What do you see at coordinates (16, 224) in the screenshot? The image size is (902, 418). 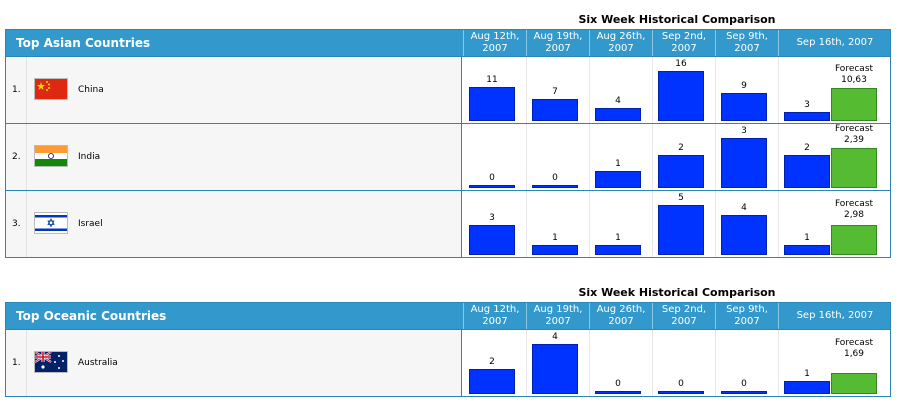 I see `rank-number: 3.` at bounding box center [16, 224].